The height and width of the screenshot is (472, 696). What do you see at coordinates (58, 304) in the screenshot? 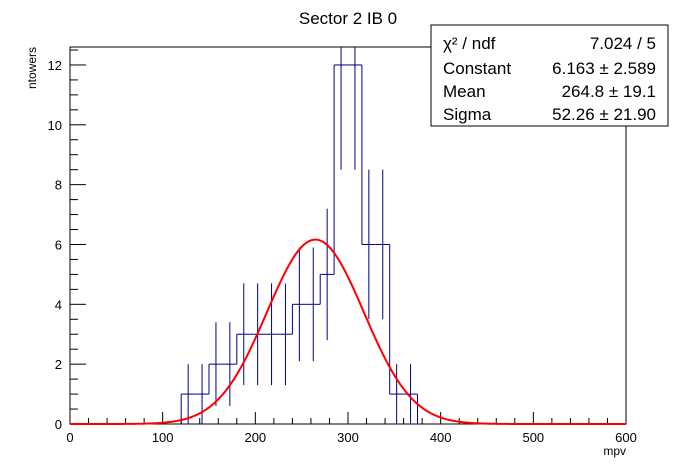
I see `y-tick-label: 4` at bounding box center [58, 304].